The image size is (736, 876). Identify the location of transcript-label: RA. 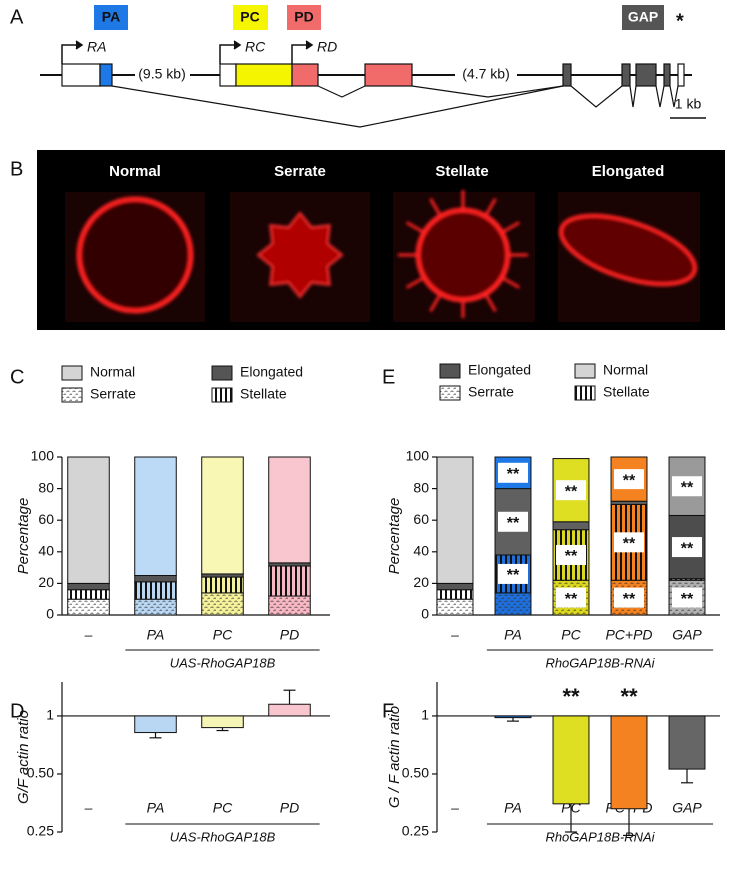
(96, 47).